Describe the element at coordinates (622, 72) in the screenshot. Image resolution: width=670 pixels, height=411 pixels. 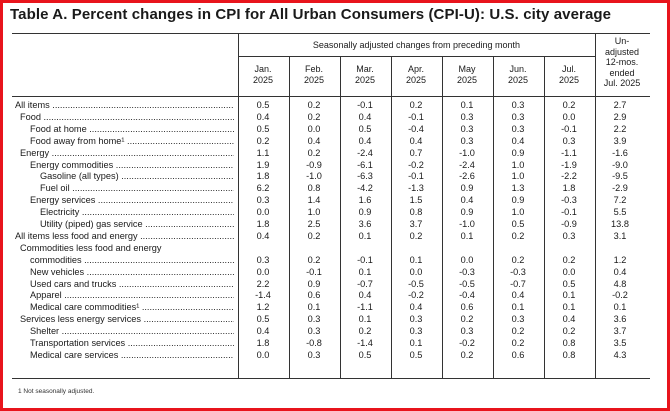
I see `unadjusted-header-line: ended` at that location.